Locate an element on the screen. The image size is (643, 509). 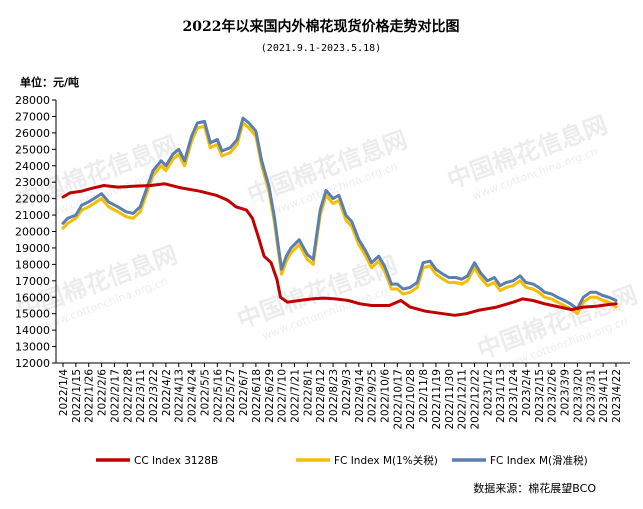
x-tick-label: 2023/3/9 is located at coordinates (566, 392).